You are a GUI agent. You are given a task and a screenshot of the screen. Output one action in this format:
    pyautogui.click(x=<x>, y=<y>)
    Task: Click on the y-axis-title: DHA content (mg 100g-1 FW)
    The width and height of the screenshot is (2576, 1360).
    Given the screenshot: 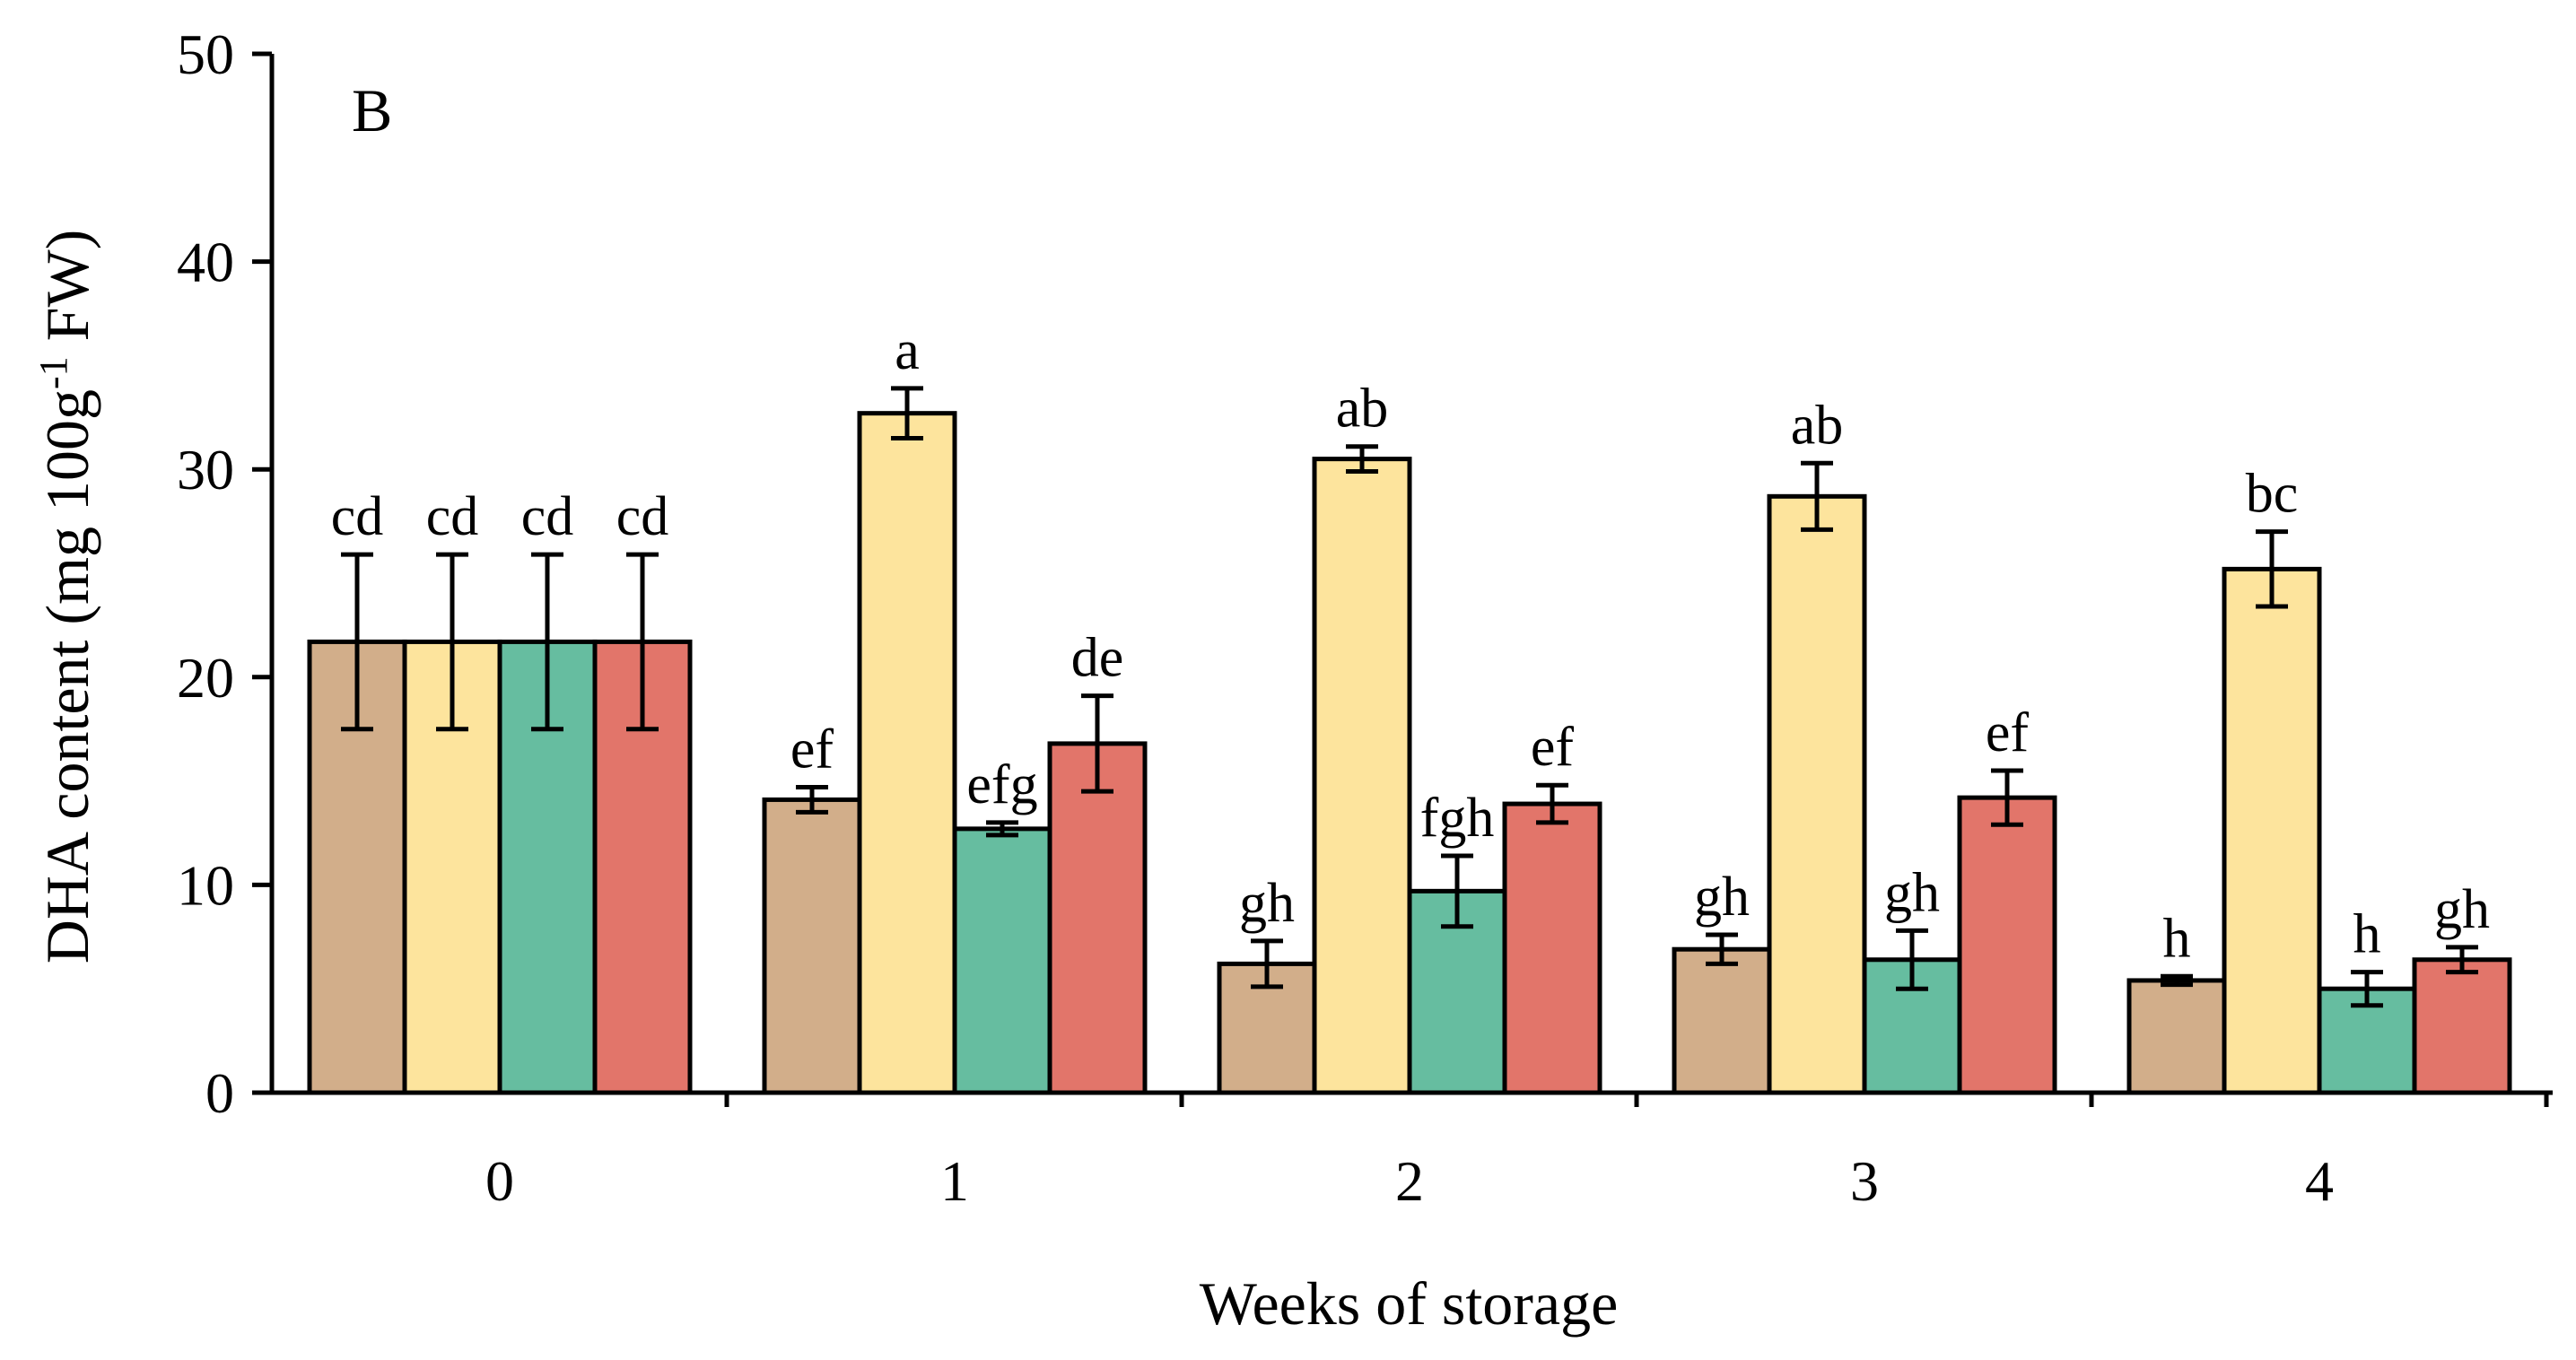 What is the action you would take?
    pyautogui.click(x=66, y=597)
    